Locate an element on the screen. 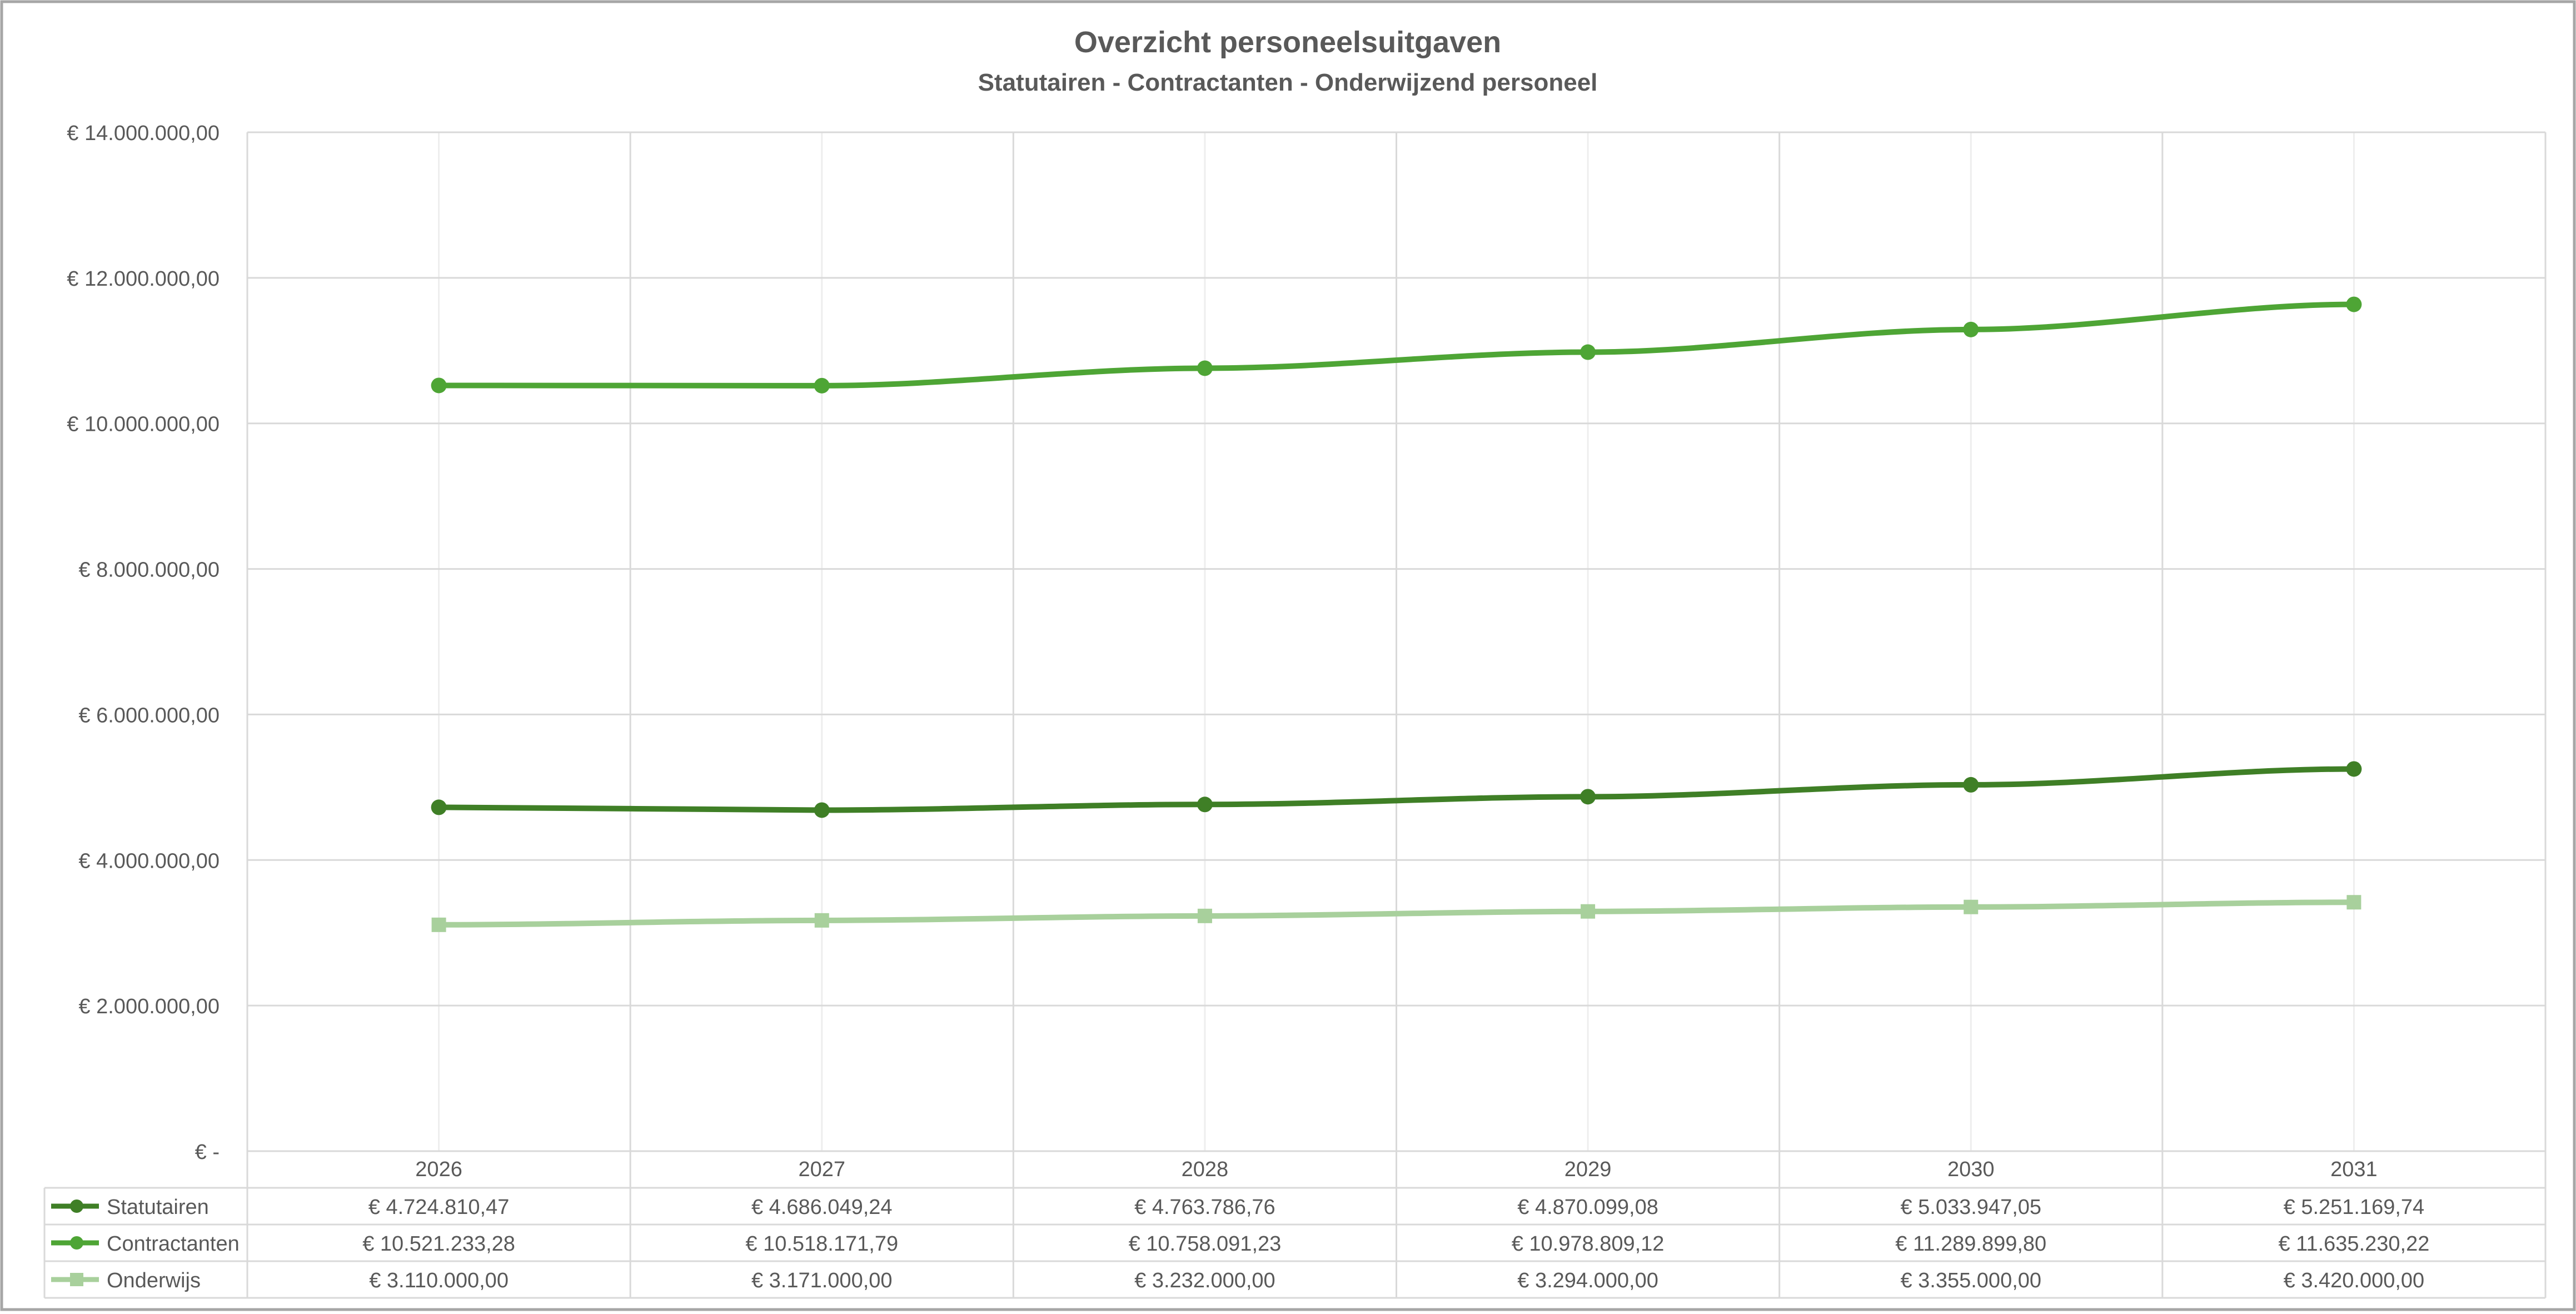 The height and width of the screenshot is (1314, 2576). data-table-cell: € 4.763.786,76 is located at coordinates (1204, 1207).